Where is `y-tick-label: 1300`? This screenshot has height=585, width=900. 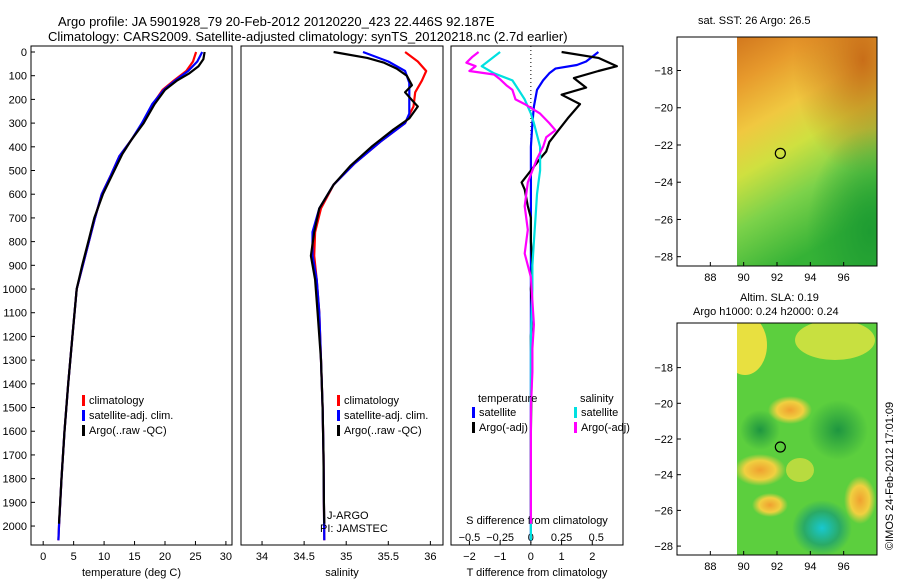
y-tick-label: 1300 is located at coordinates (15, 361).